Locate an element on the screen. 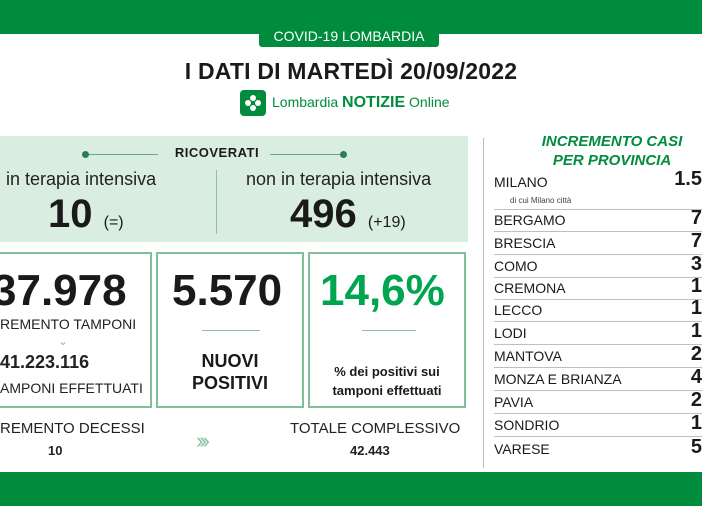  non-intensiva-label: non in terapia intensiva is located at coordinates (339, 179).